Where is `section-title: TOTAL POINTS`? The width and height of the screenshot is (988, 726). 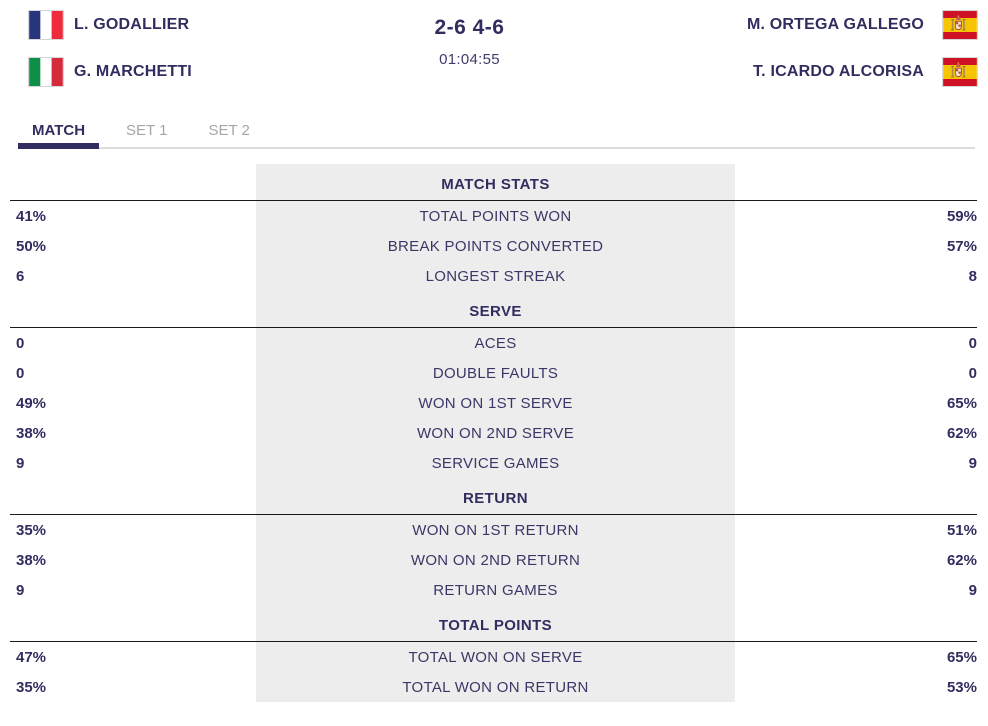 section-title: TOTAL POINTS is located at coordinates (495, 623).